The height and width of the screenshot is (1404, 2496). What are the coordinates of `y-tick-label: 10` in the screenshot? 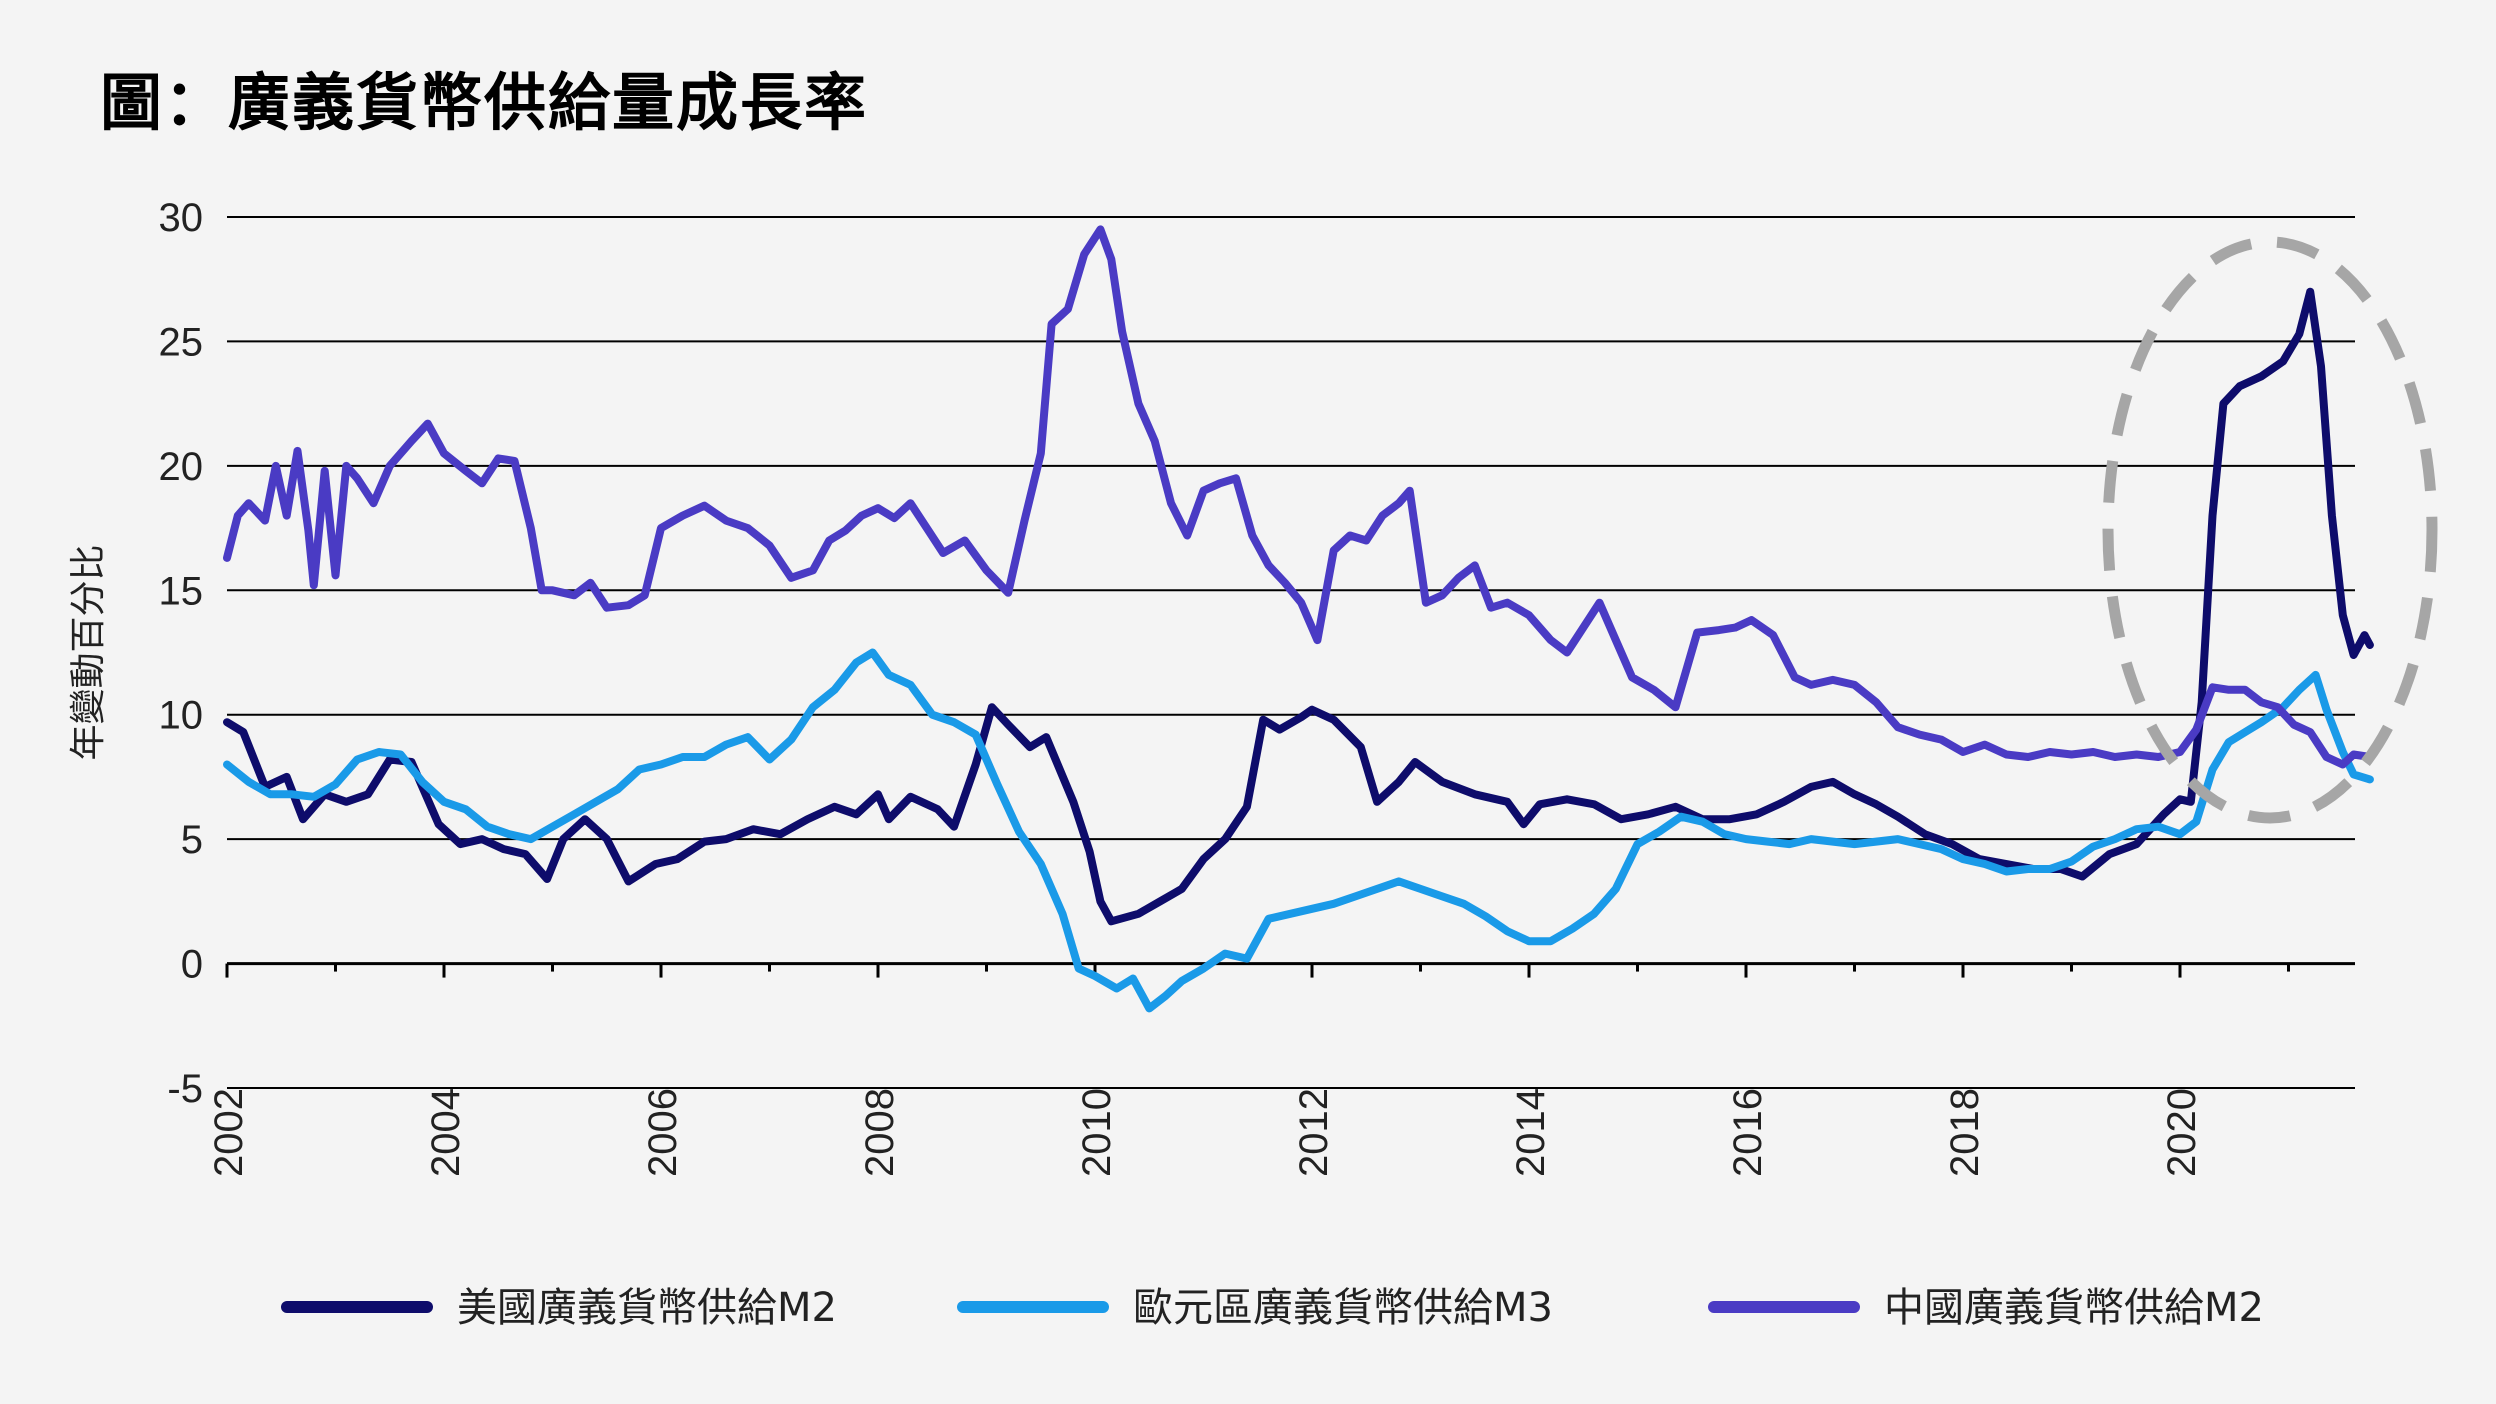 It's located at (181, 716).